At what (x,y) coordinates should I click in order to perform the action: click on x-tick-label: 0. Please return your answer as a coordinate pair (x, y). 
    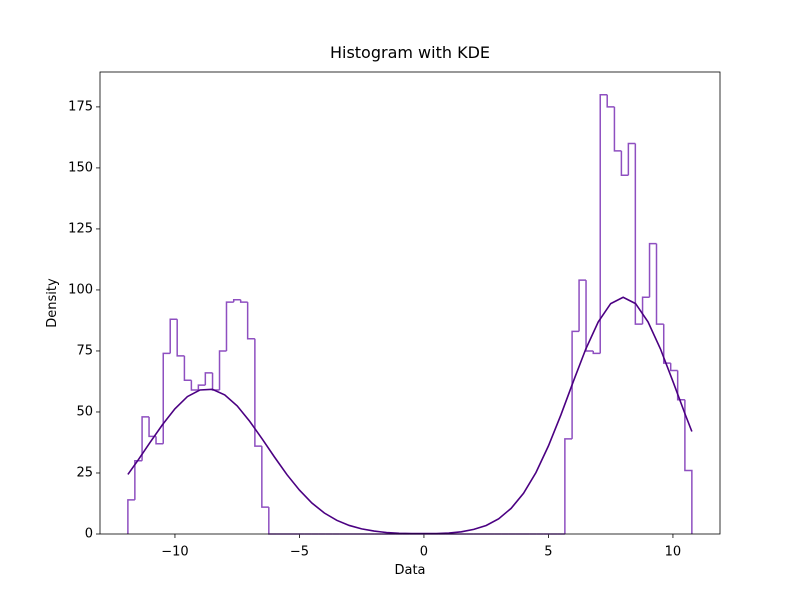
    Looking at the image, I should click on (424, 552).